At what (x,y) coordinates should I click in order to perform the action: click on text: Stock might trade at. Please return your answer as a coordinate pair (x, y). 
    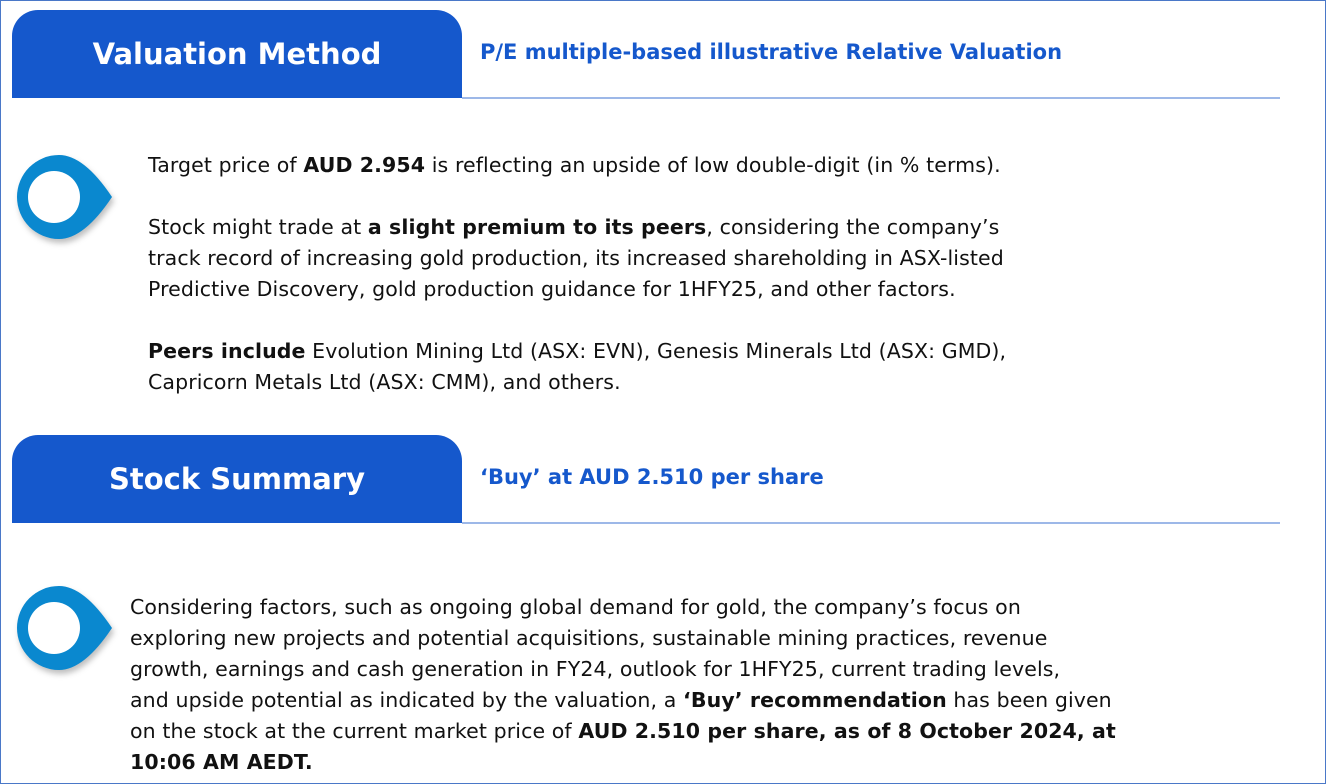
    Looking at the image, I should click on (258, 227).